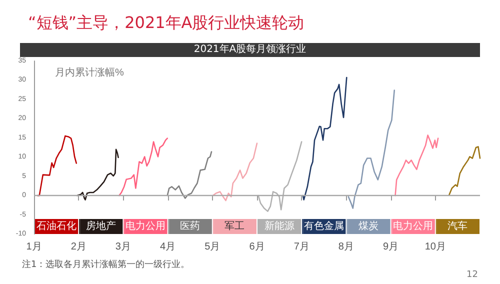  Describe the element at coordinates (166, 23) in the screenshot. I see `chart-title: “短钱”主导，2021年A股行业快速轮动` at that location.